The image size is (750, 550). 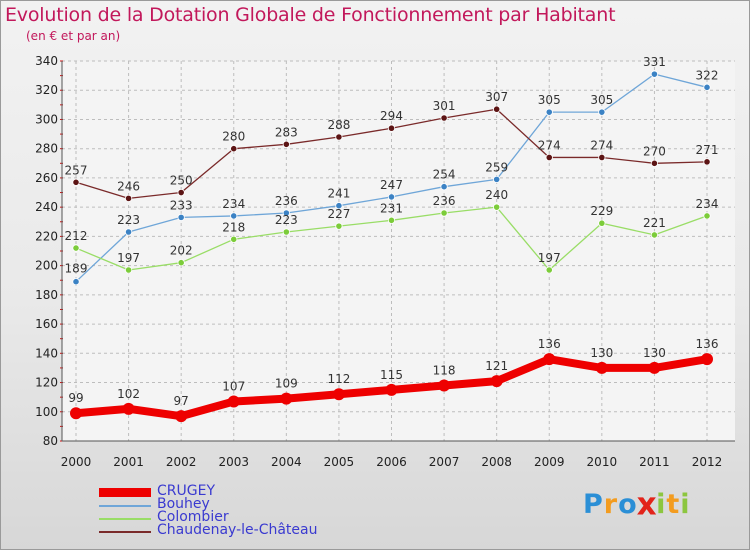 What do you see at coordinates (46, 324) in the screenshot?
I see `y-tick-label: 160` at bounding box center [46, 324].